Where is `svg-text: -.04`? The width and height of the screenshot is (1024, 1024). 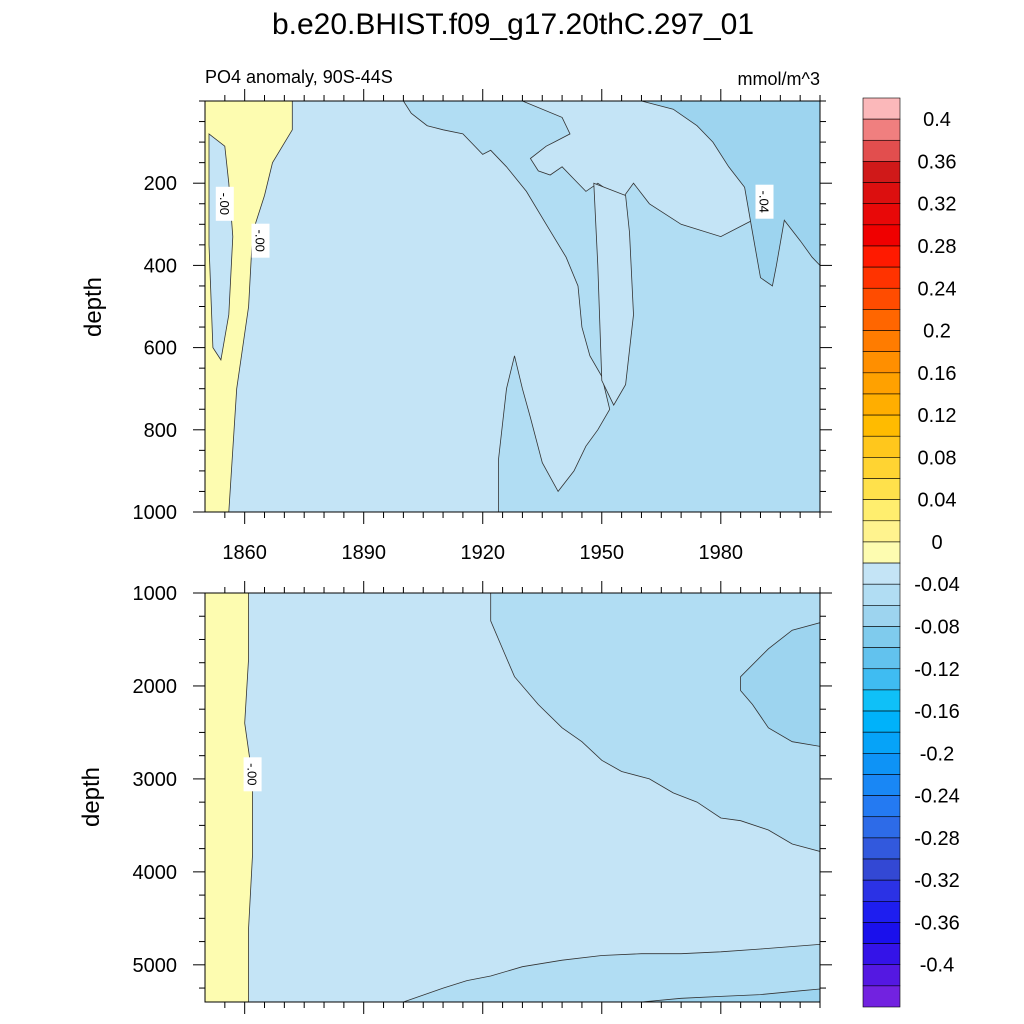
svg-text: -.04 is located at coordinates (764, 201).